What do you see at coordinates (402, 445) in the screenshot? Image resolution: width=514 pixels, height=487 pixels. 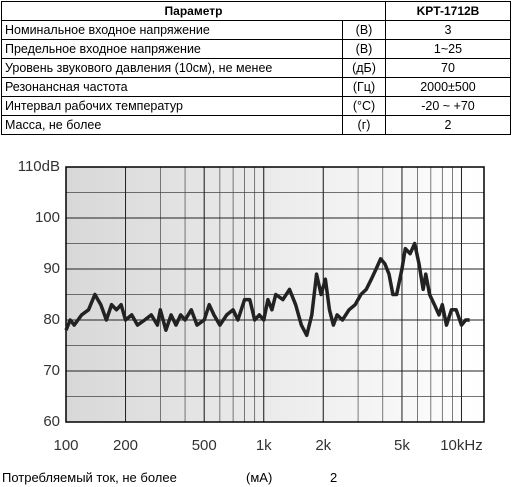 I see `x-tick-label: 5k` at bounding box center [402, 445].